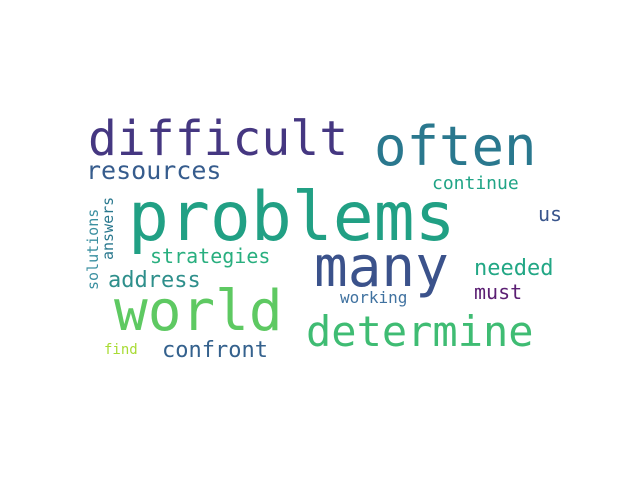  I want to click on word-needed: needed, so click(514, 268).